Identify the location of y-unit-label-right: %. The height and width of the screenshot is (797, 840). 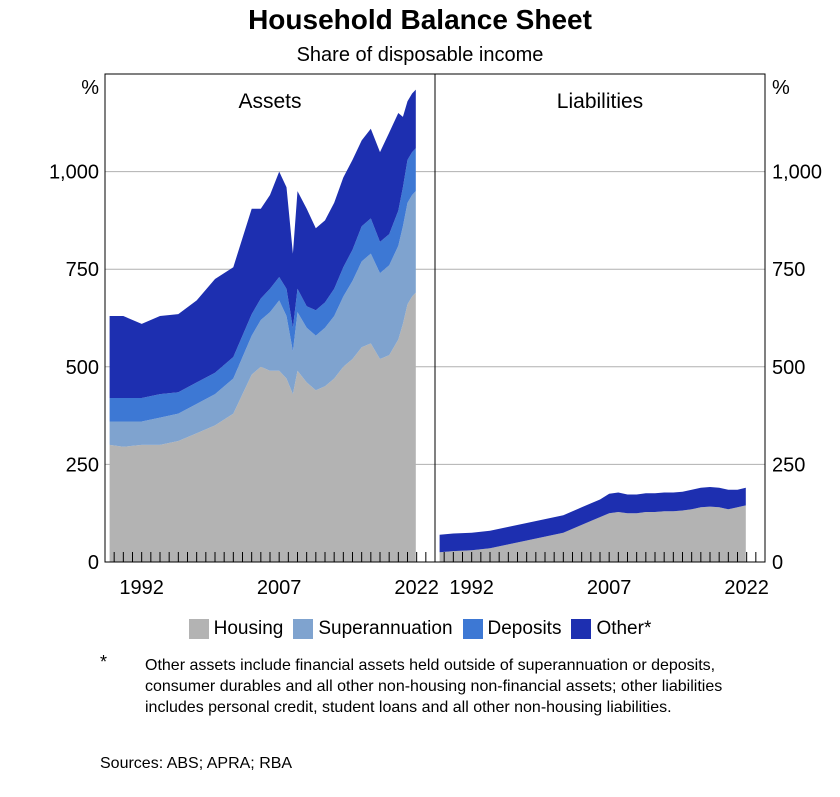
(781, 88).